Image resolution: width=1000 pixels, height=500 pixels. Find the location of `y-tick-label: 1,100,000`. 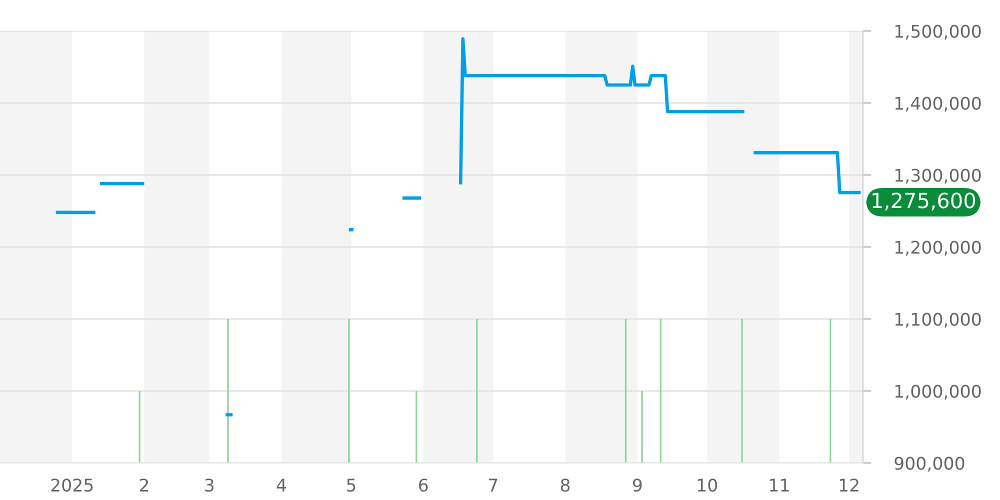

y-tick-label: 1,100,000 is located at coordinates (938, 320).